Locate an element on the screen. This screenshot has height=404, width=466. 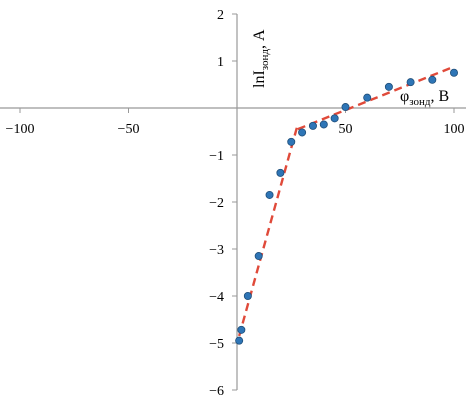
y-tick-label: 2 is located at coordinates (220, 15).